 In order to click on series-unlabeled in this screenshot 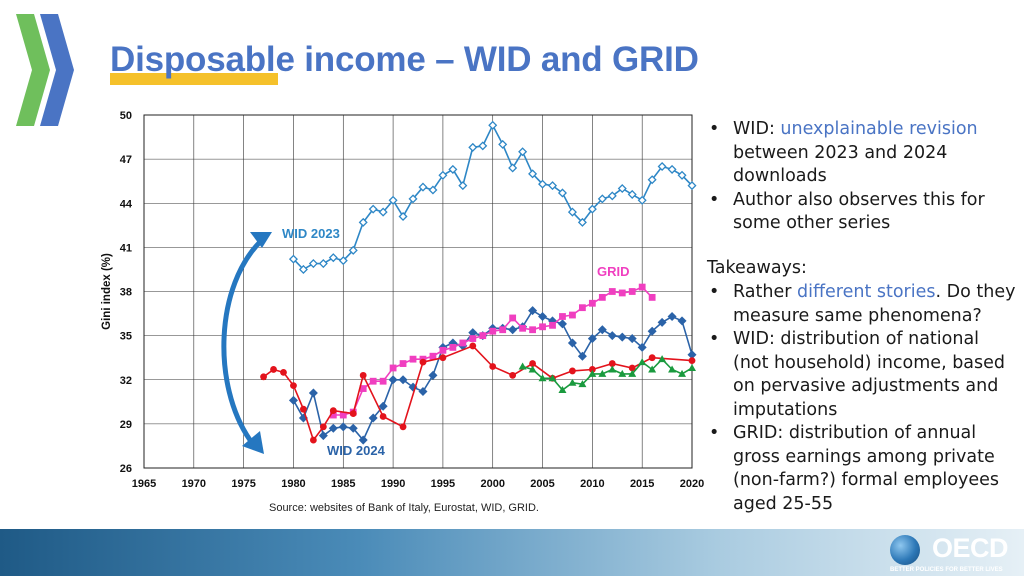, I will do `click(607, 374)`.